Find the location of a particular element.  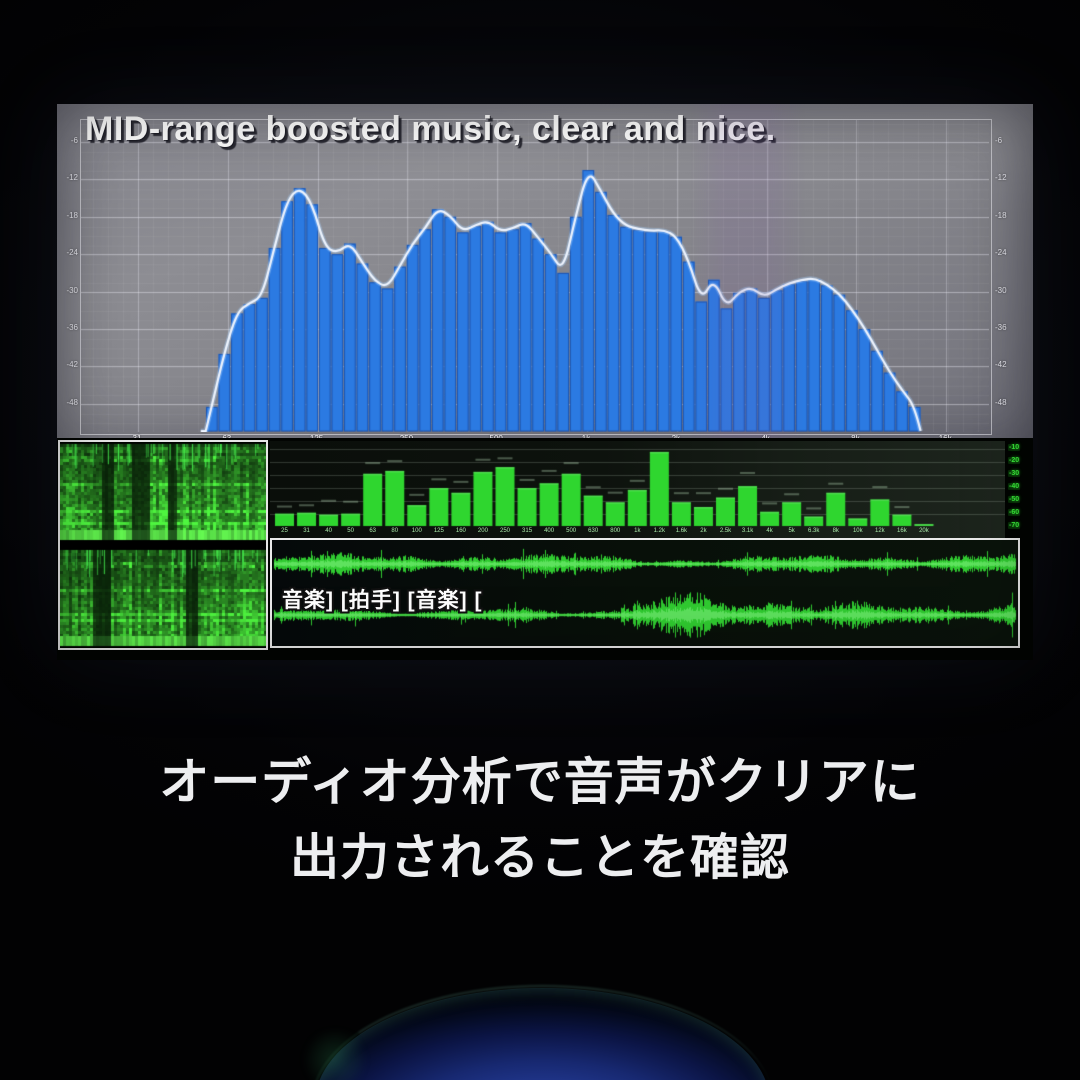

rta-freq-tick: 200 is located at coordinates (482, 531).